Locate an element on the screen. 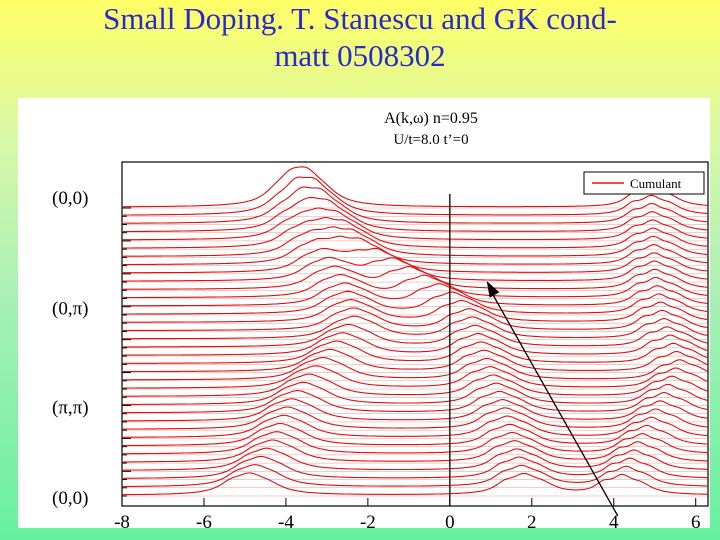  slide-title-line-2: matt 0508302 is located at coordinates (360, 55).